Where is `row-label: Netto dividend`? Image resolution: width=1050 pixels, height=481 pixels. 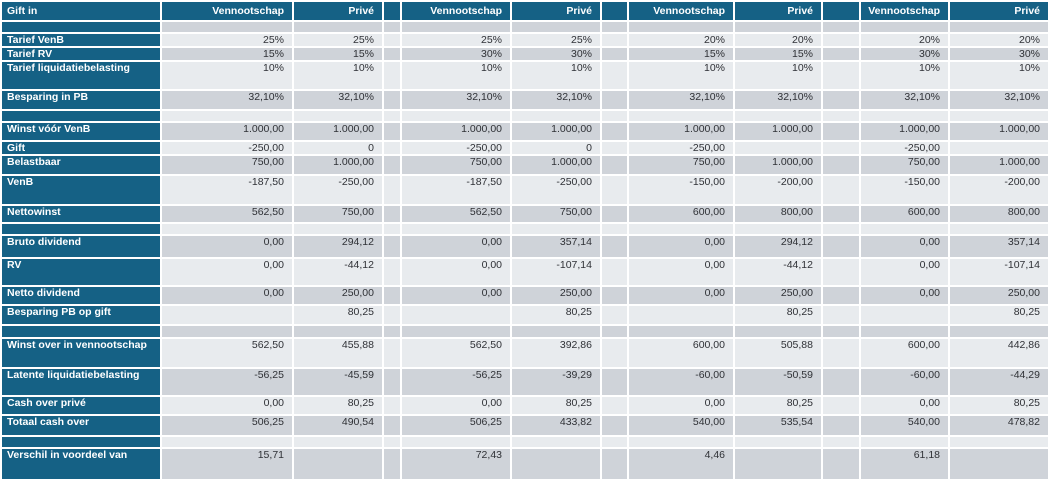 row-label: Netto dividend is located at coordinates (81, 295).